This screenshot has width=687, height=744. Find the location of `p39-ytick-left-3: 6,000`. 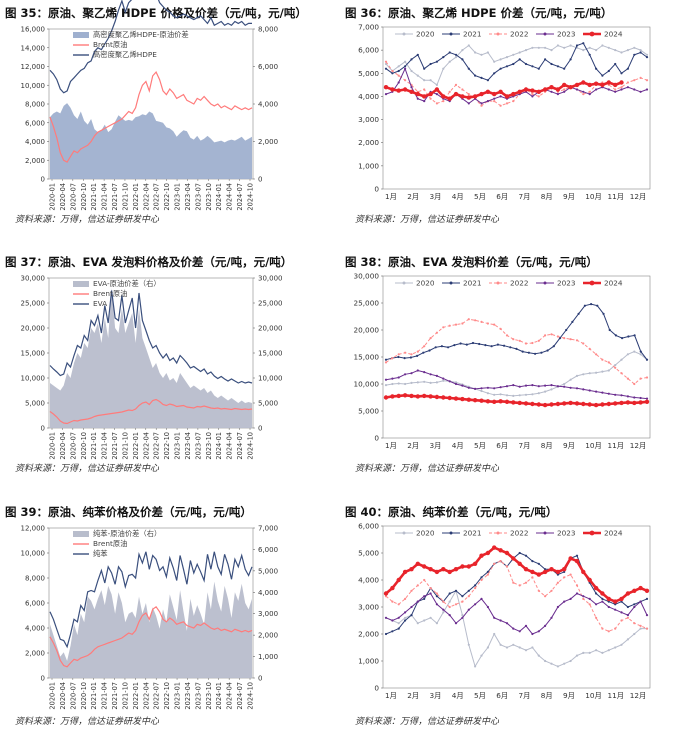

p39-ytick-left-3: 6,000 is located at coordinates (35, 604).